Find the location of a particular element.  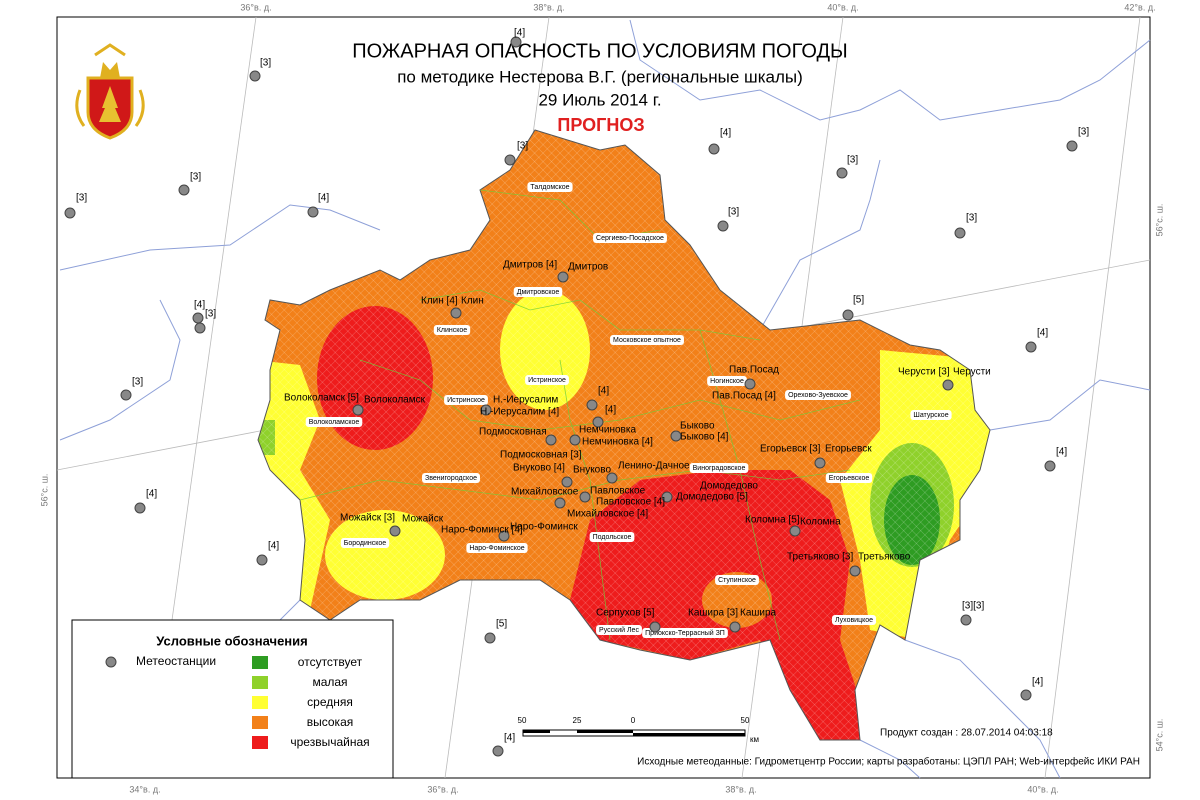

district-label: Ногинское is located at coordinates (727, 381).